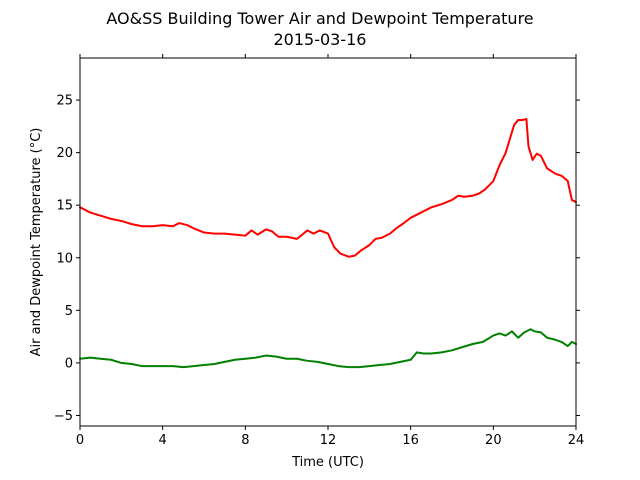  Describe the element at coordinates (36, 242) in the screenshot. I see `y-axis-label: Air and Dewpoint Temperature (°C)` at that location.